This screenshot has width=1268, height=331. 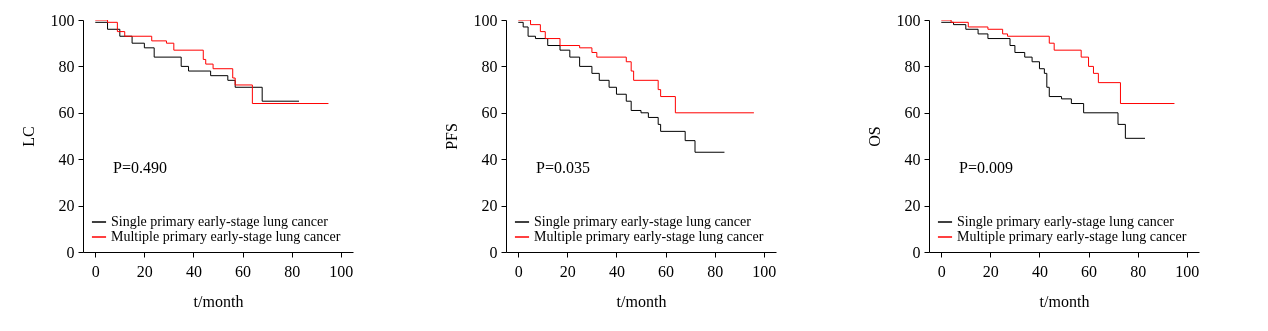 What do you see at coordinates (451, 136) in the screenshot?
I see `y-axis-title: PFS` at bounding box center [451, 136].